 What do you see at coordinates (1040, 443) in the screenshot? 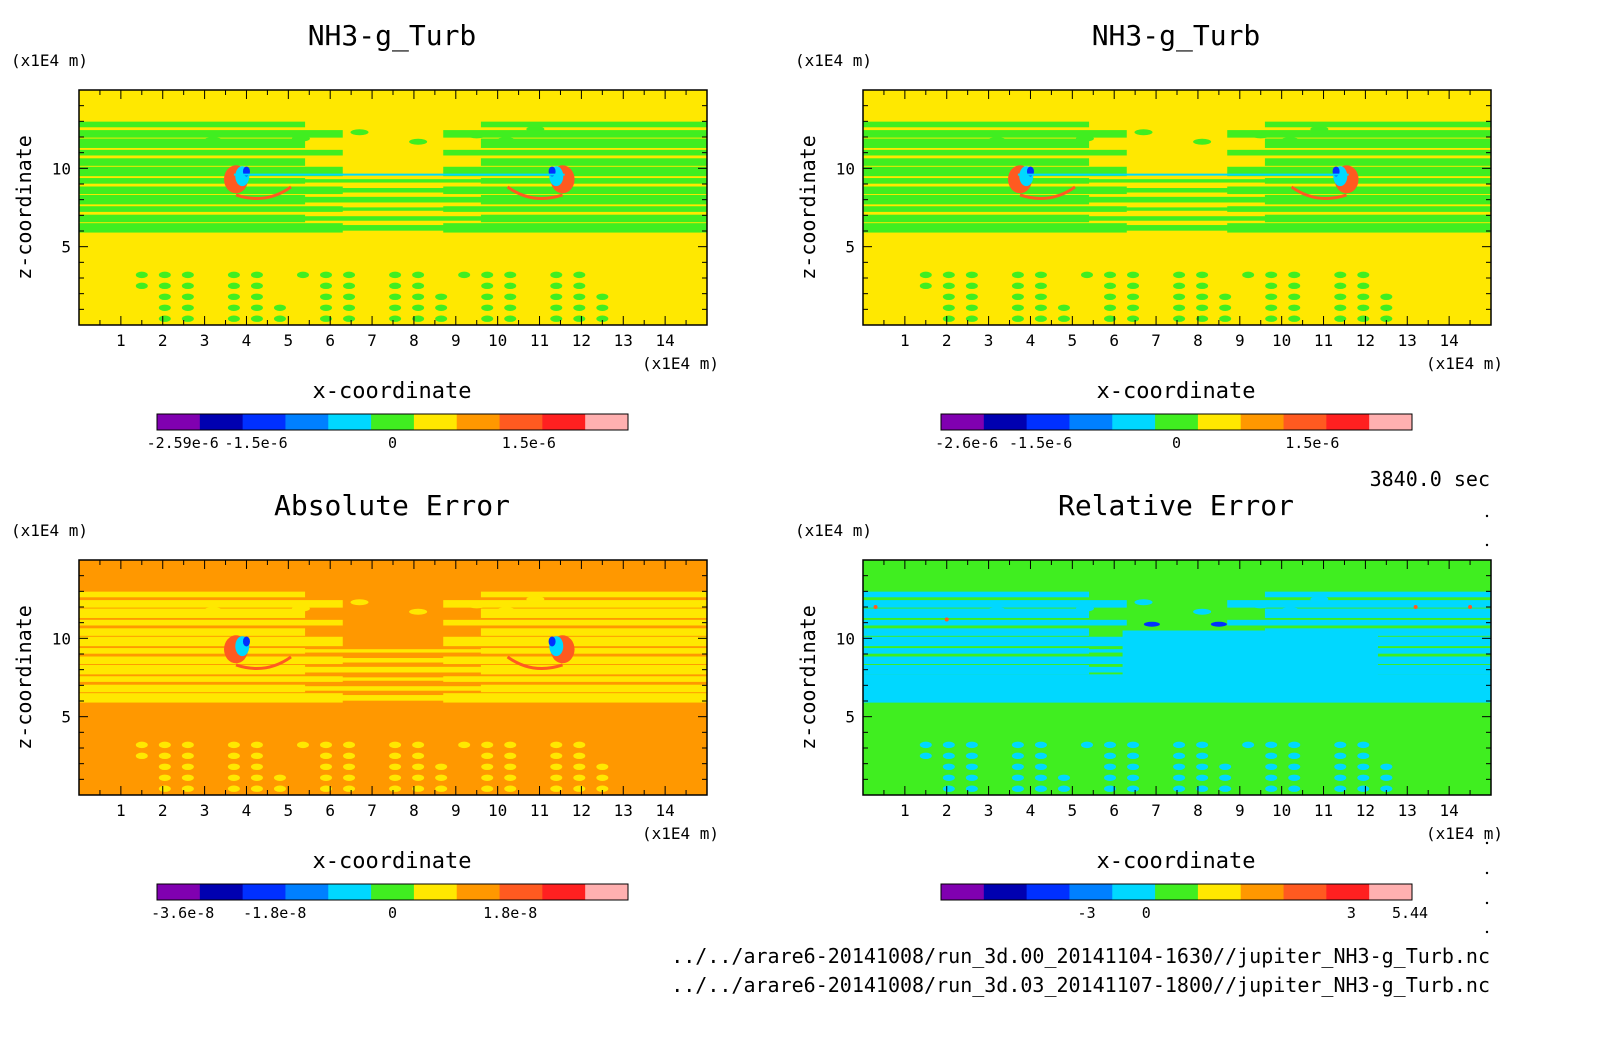
I see `colorbar-tick-label: -1.5e-6` at bounding box center [1040, 443].